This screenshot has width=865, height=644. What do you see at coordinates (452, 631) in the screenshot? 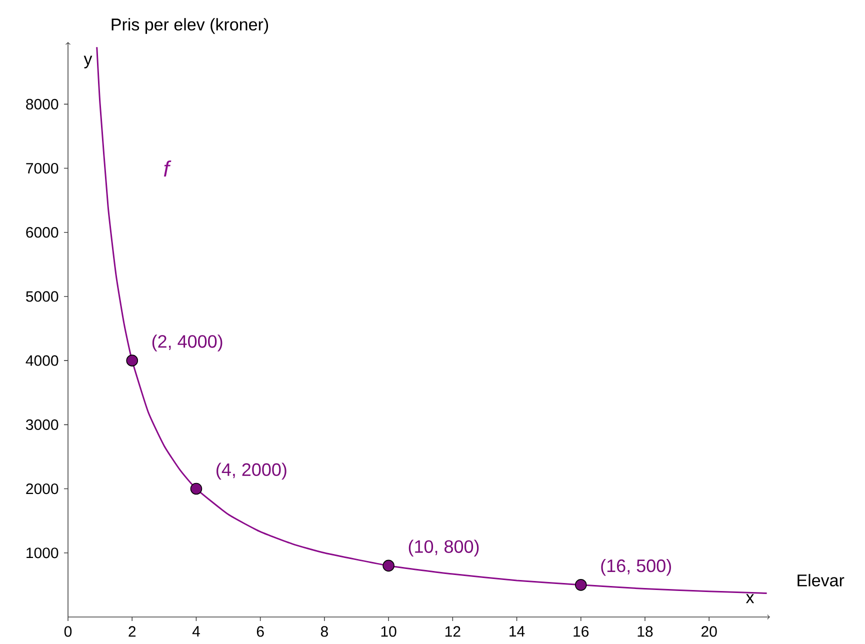
I see `x-tick-label: 12` at bounding box center [452, 631].